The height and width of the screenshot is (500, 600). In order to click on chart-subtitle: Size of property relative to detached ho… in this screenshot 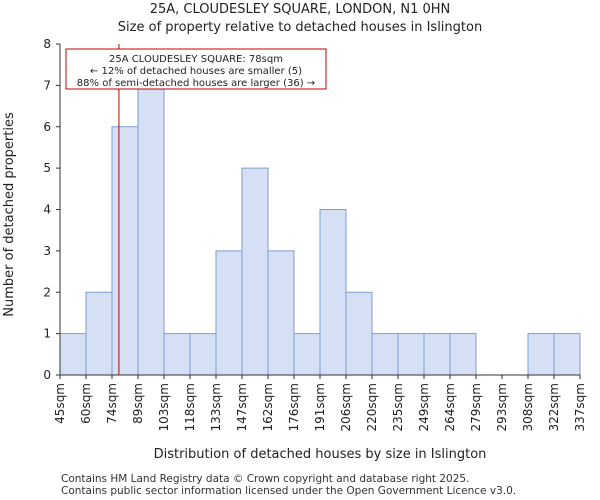, I will do `click(300, 27)`.